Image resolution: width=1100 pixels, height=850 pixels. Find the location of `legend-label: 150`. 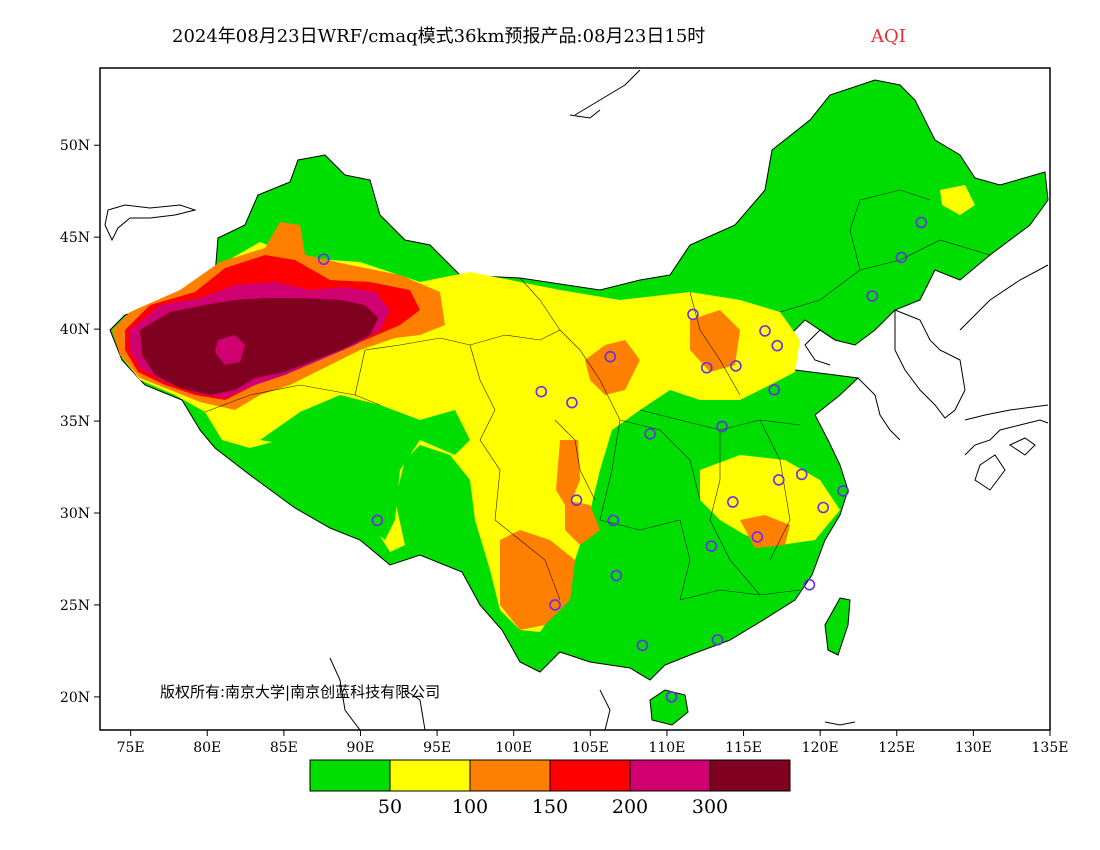

legend-label: 150 is located at coordinates (550, 807).